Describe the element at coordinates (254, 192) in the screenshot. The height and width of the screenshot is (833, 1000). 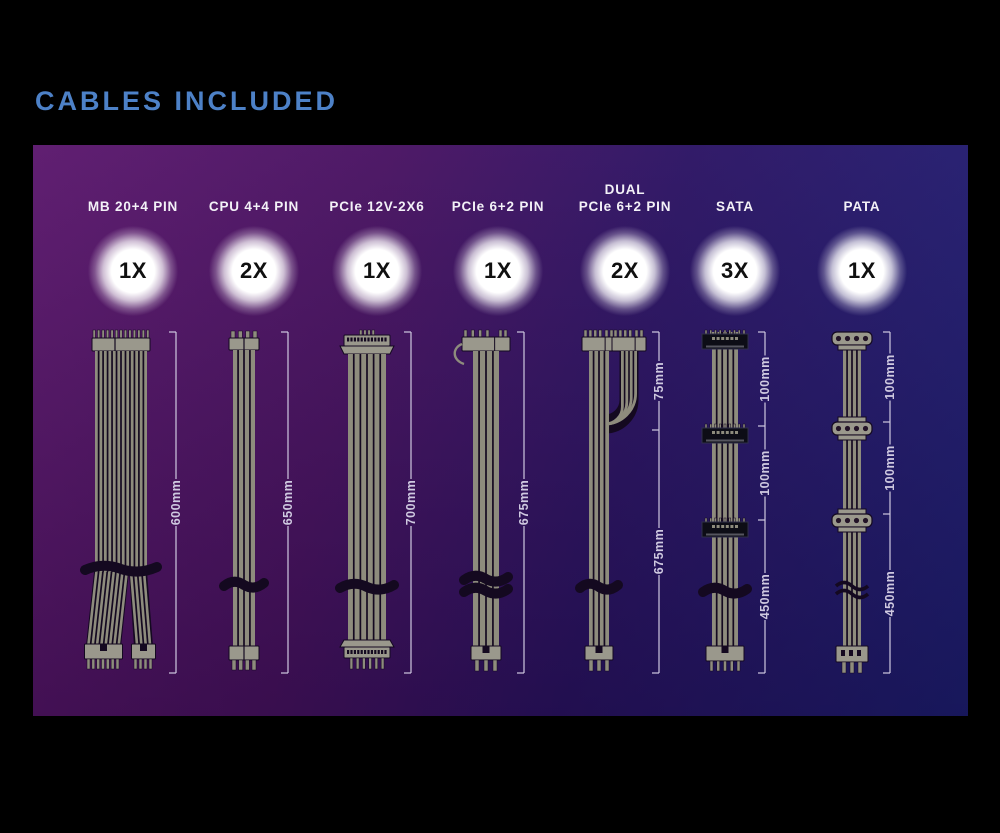
I see `cable-label: CPU 4+4 PIN` at that location.